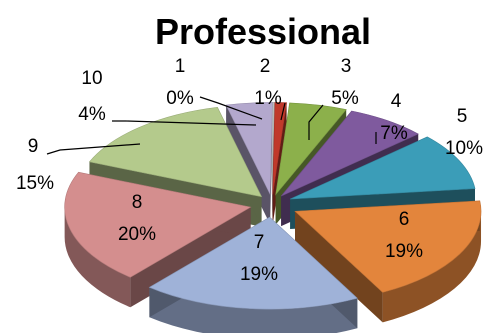  What do you see at coordinates (253, 310) in the screenshot?
I see `slice-7-side` at bounding box center [253, 310].